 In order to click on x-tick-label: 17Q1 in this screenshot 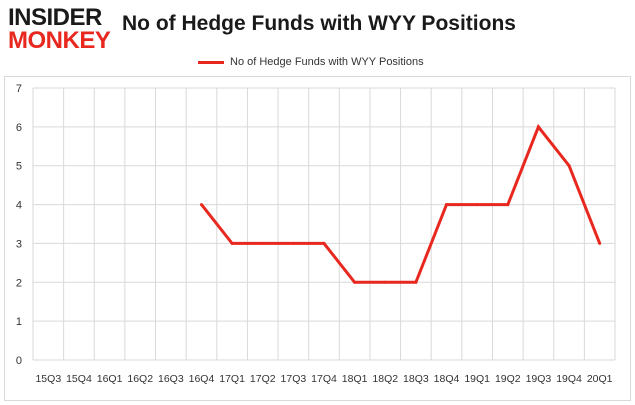, I will do `click(232, 379)`.